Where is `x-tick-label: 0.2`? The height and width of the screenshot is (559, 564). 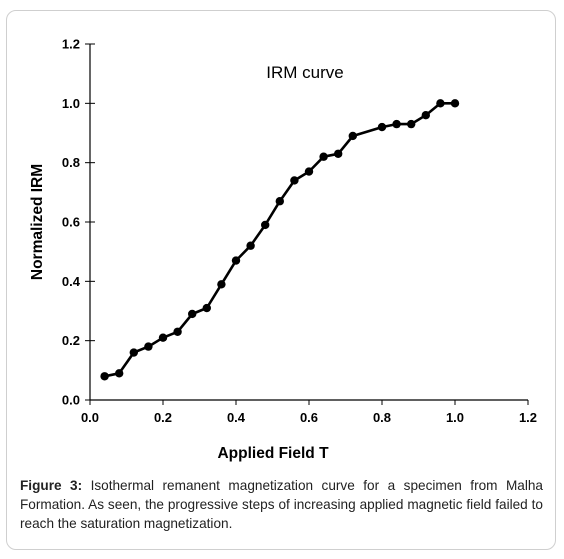 x-tick-label: 0.2 is located at coordinates (163, 417).